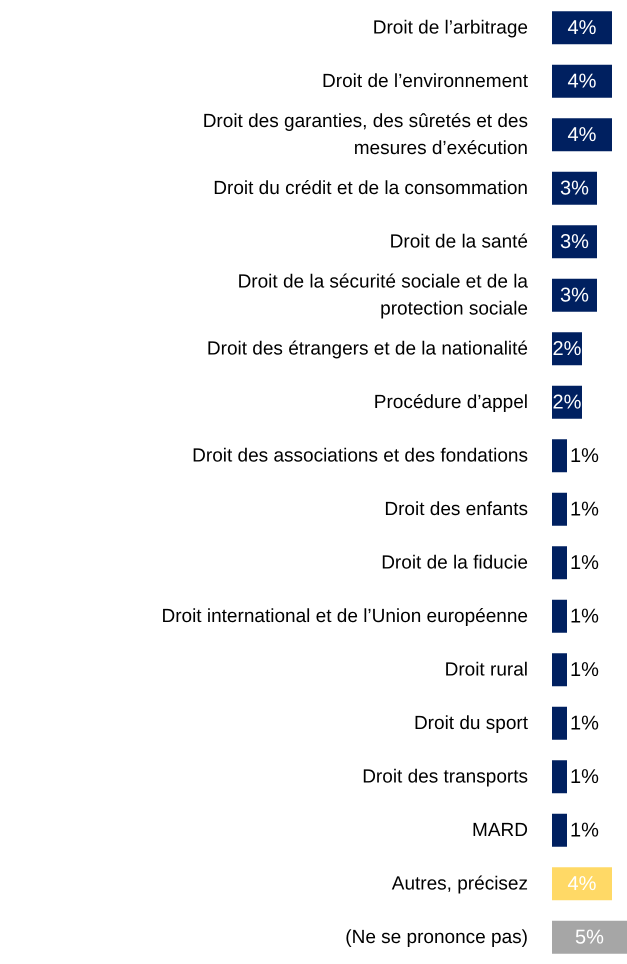 The height and width of the screenshot is (964, 627). Describe the element at coordinates (365, 134) in the screenshot. I see `y-tick-label: Droit des garanties, des sûretés et des mesures d’exécution` at that location.